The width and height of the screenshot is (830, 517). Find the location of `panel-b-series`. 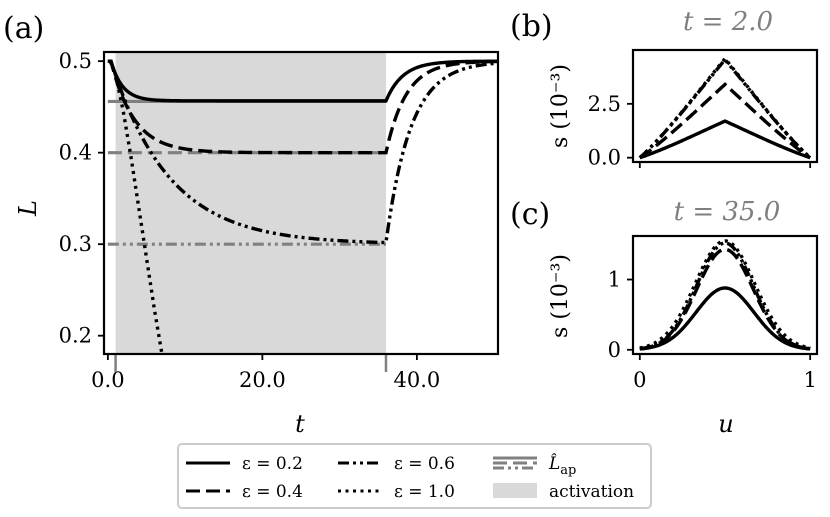

panel-b-series is located at coordinates (725, 107).